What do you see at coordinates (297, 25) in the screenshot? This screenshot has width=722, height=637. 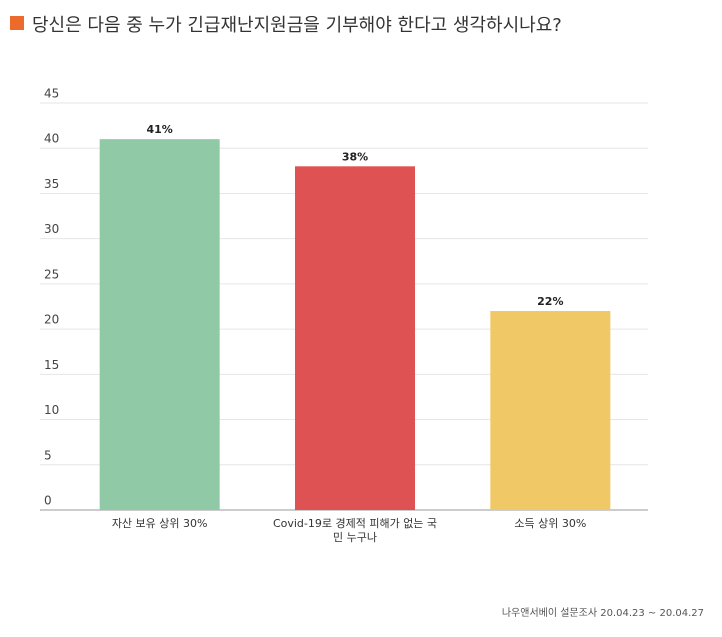 I see `chart-title: 당신은 다음 중 누가 긴급재난지원금을 기부해야 한다고 생각하시나요?` at bounding box center [297, 25].